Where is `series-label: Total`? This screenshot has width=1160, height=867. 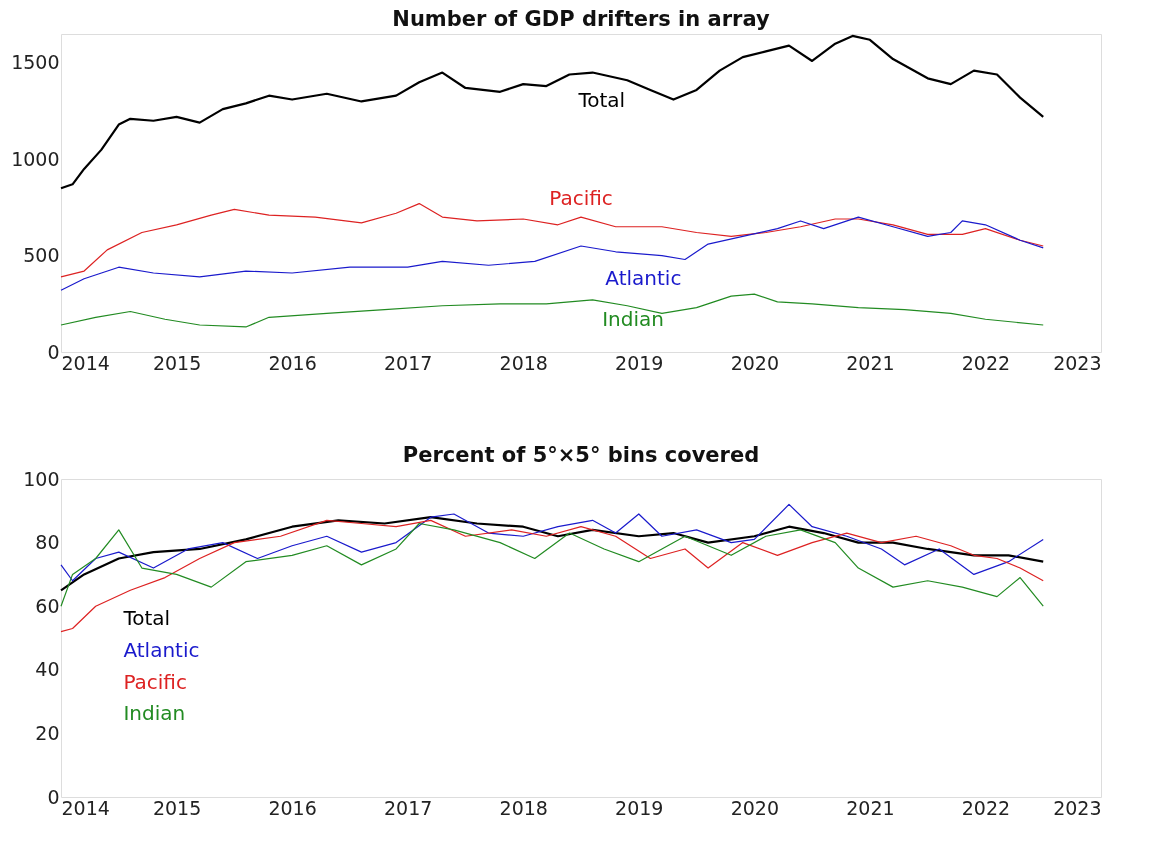
series-label: Total is located at coordinates (601, 99).